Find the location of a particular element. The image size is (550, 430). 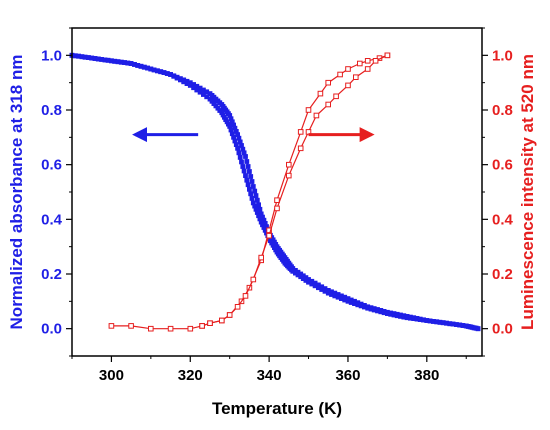

x-tick-label: 320 is located at coordinates (190, 375).